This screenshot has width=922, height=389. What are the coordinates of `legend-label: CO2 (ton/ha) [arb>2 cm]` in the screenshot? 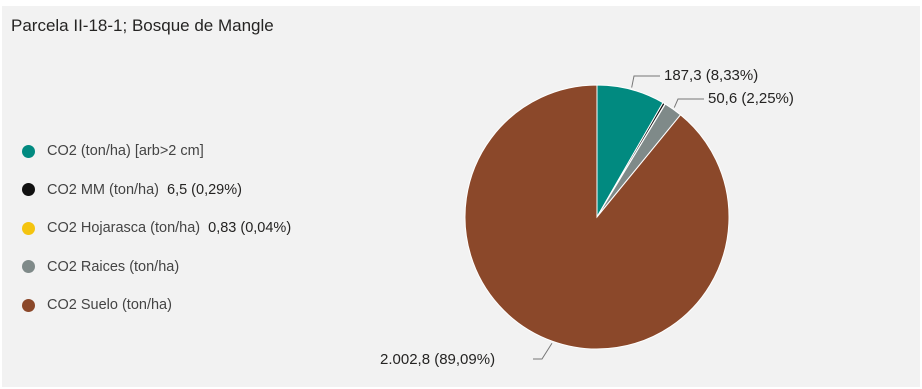 It's located at (125, 151).